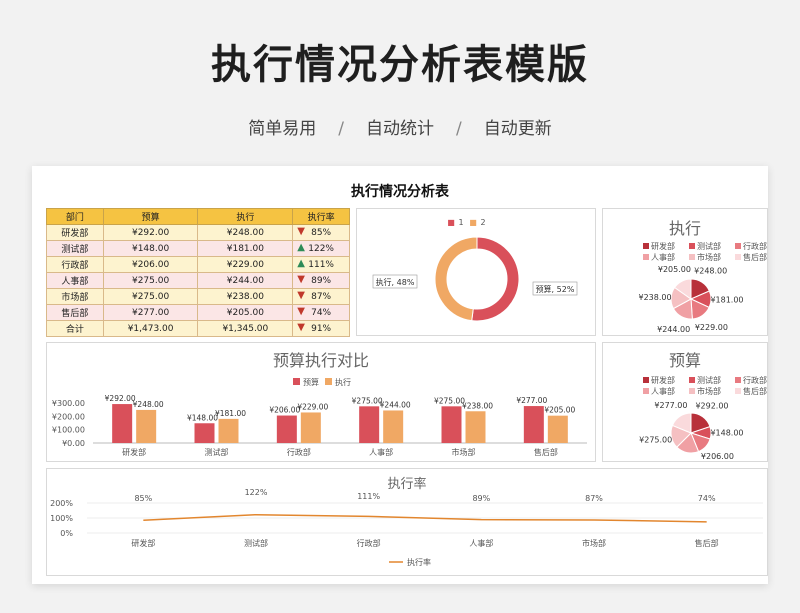  What do you see at coordinates (594, 498) in the screenshot?
I see `line-data-label: 87%` at bounding box center [594, 498].